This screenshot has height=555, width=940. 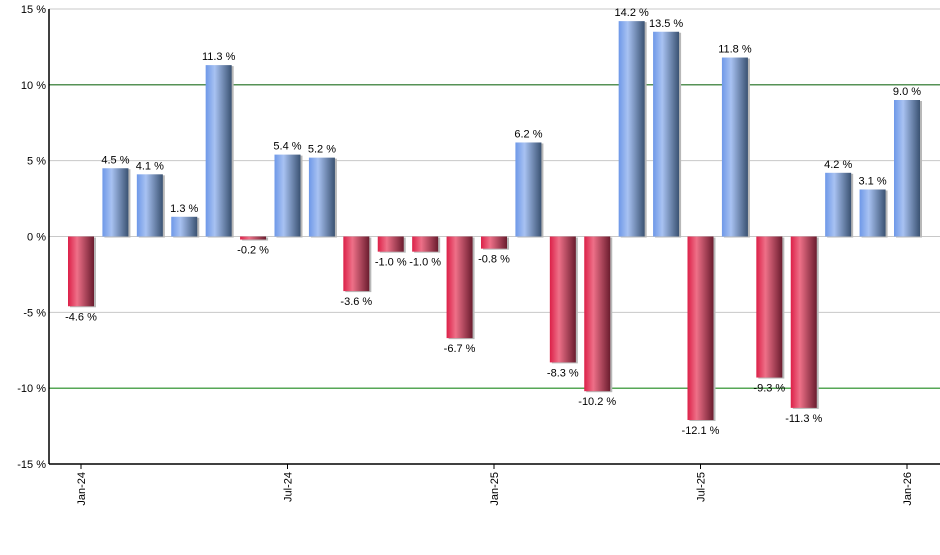 What do you see at coordinates (31, 389) in the screenshot?
I see `y-tick-label: -10 %` at bounding box center [31, 389].